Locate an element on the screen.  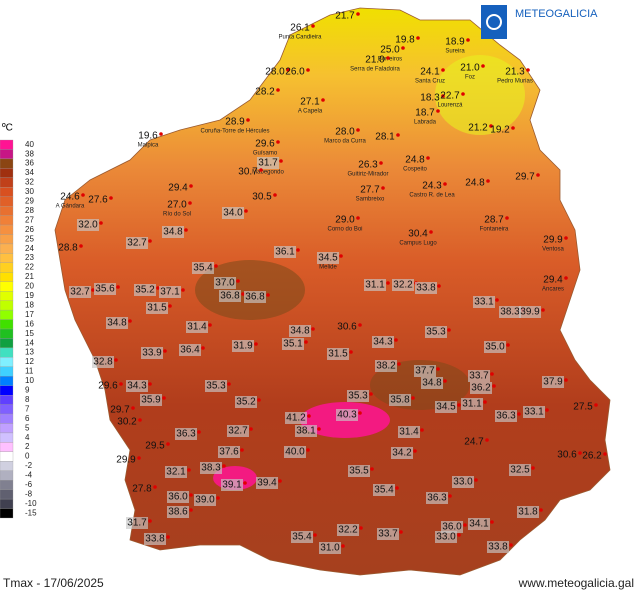
station: 37.0 is located at coordinates (227, 283).